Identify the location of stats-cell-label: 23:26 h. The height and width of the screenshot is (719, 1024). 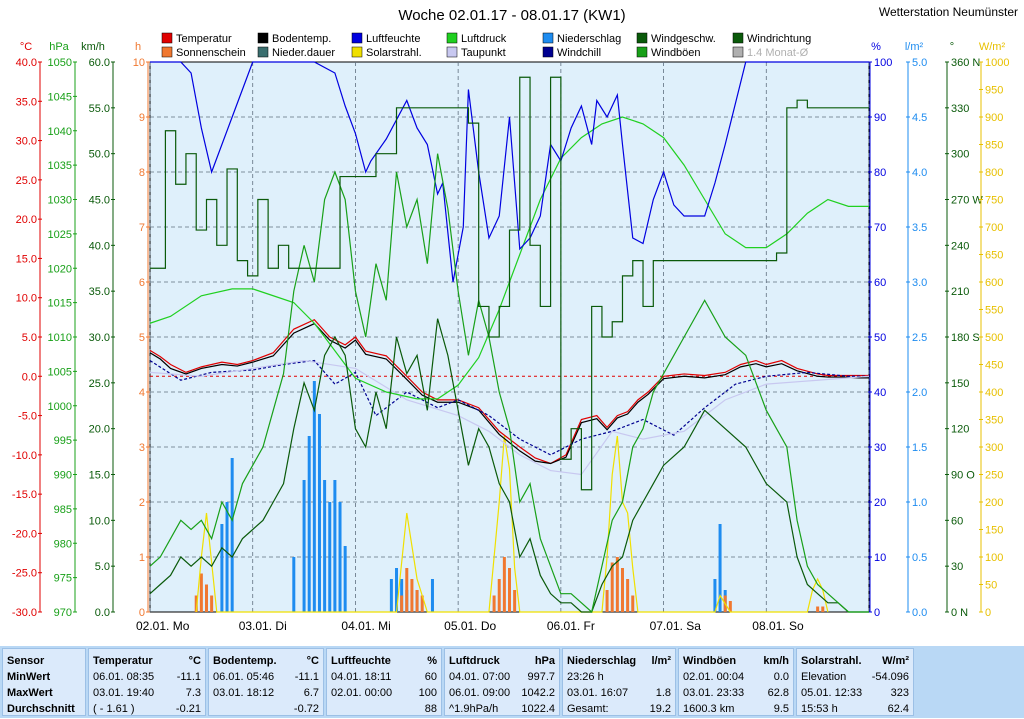
(585, 677).